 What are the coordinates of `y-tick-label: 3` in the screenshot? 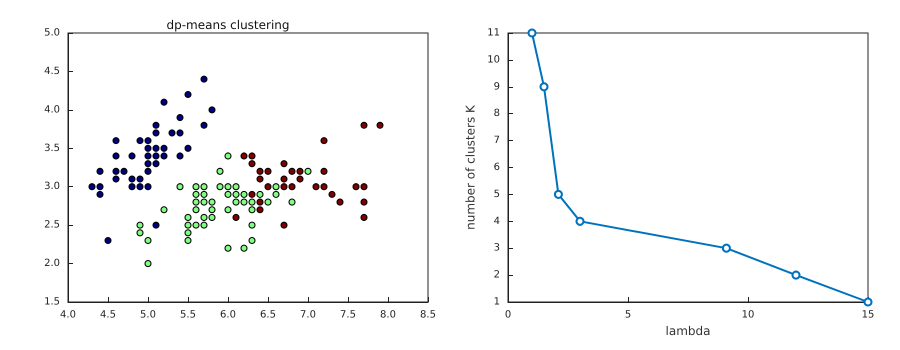 It's located at (497, 248).